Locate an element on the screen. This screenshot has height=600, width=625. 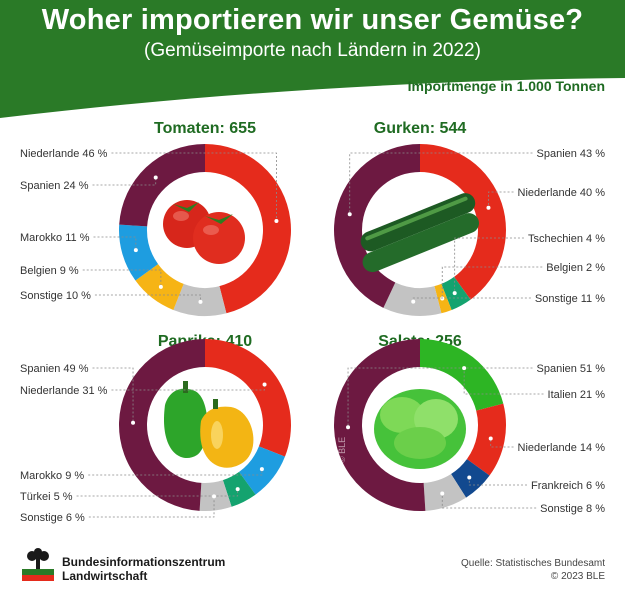
slice-label-spanien: Spanien 24 % is located at coordinates (54, 186).